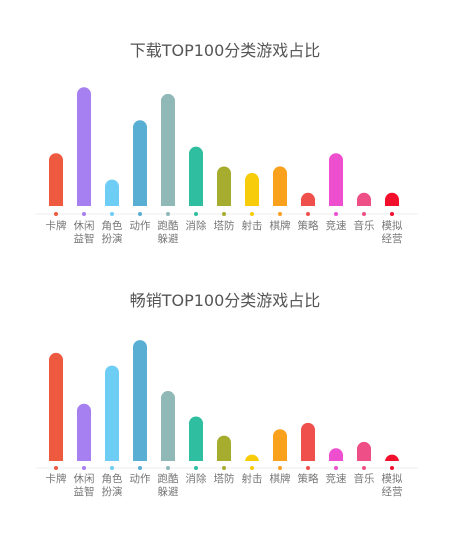 The image size is (450, 539). Describe the element at coordinates (225, 50) in the screenshot. I see `chart-title-download: 下载TOP100分类游戏占比` at that location.